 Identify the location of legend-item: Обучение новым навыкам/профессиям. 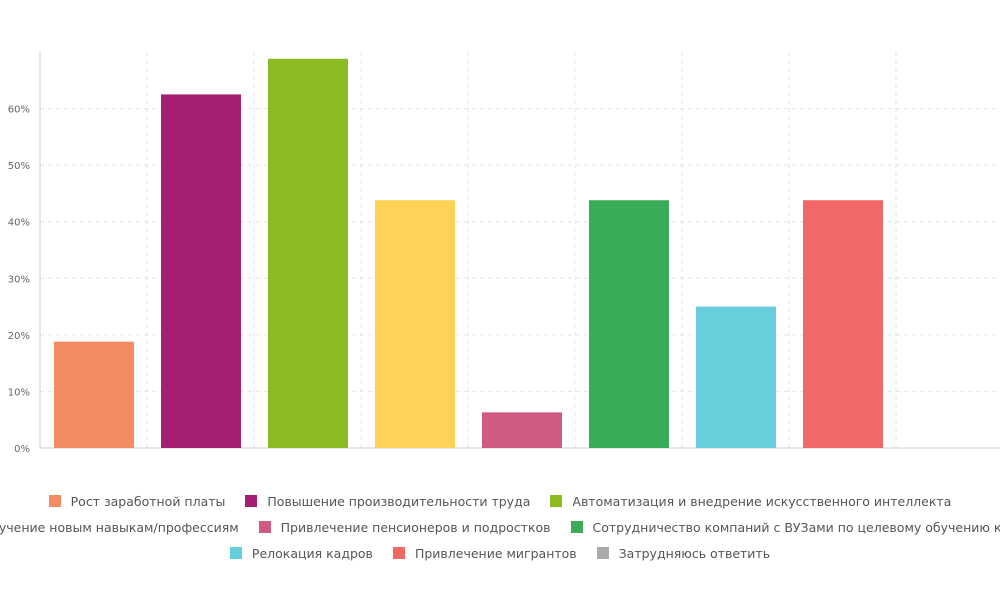
(119, 527).